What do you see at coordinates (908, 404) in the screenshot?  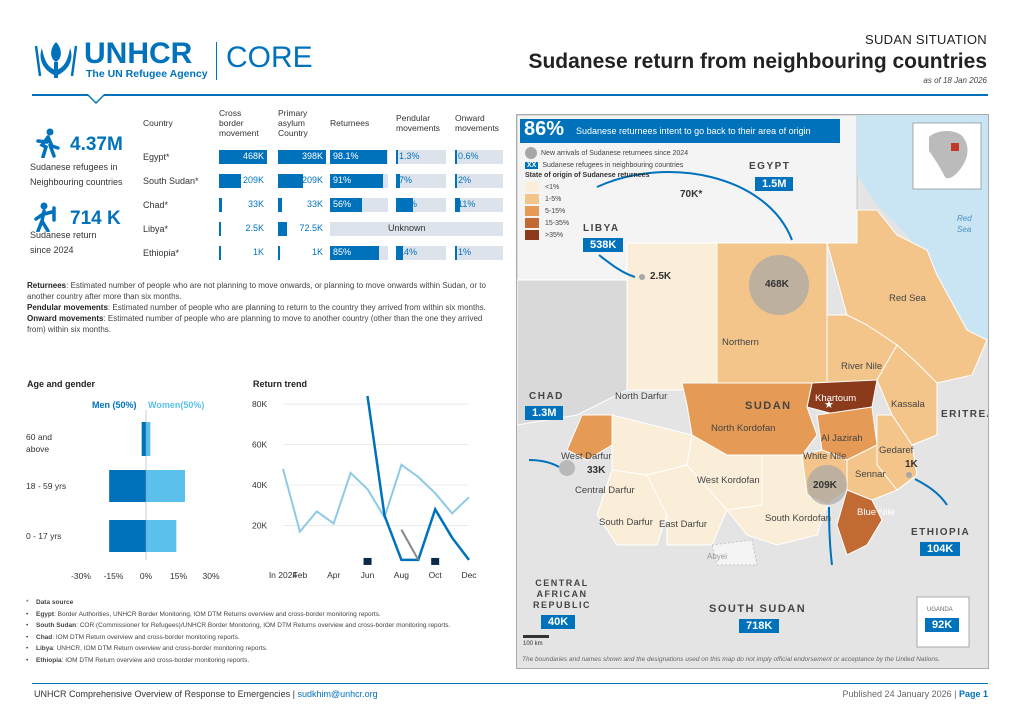 I see `state-label: Kassala` at bounding box center [908, 404].